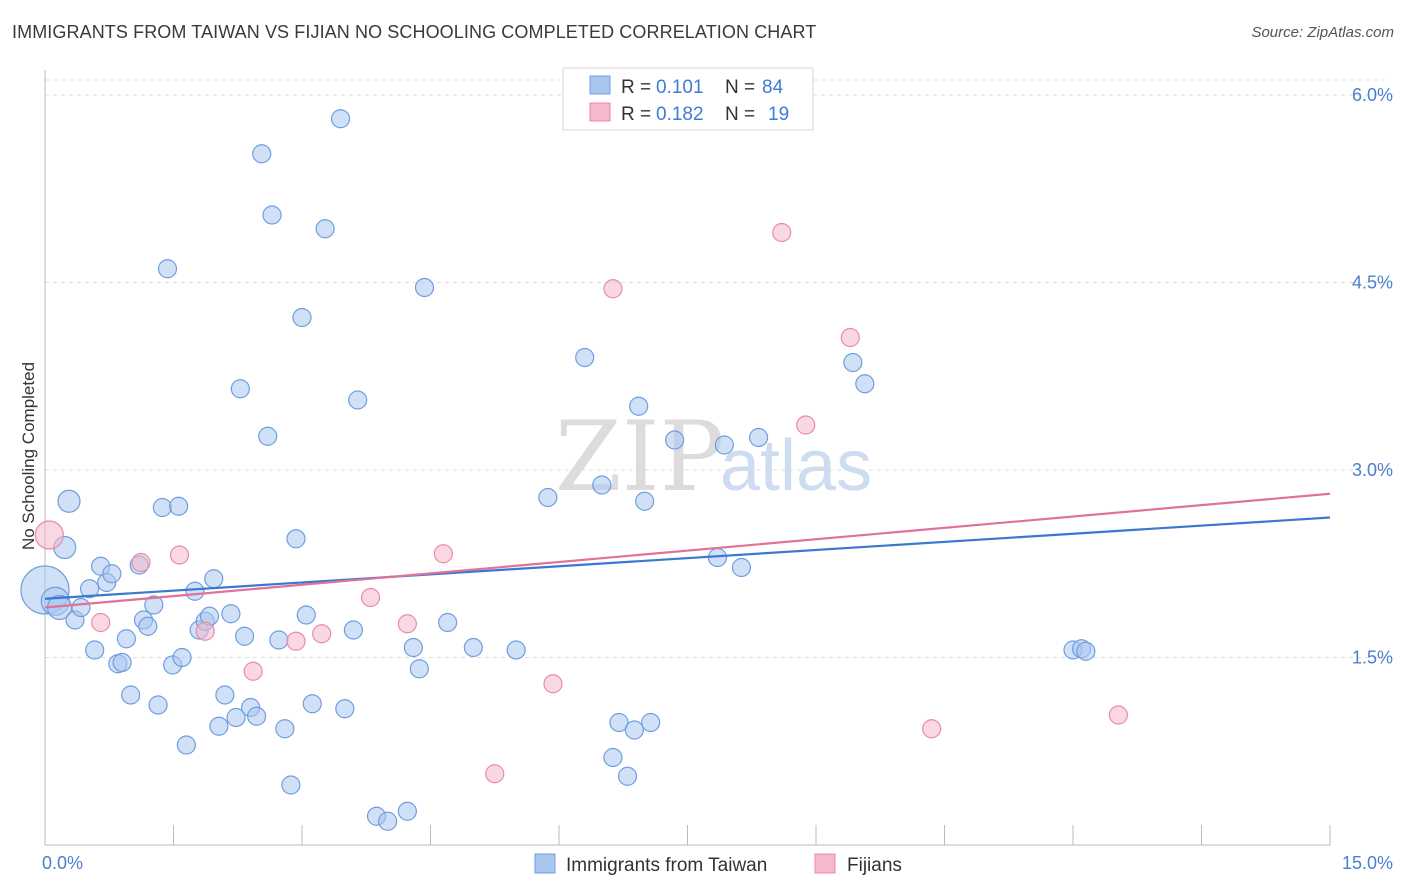 Image resolution: width=1406 pixels, height=892 pixels. What do you see at coordinates (778, 114) in the screenshot?
I see `legend-n-value-1: 19` at bounding box center [778, 114].